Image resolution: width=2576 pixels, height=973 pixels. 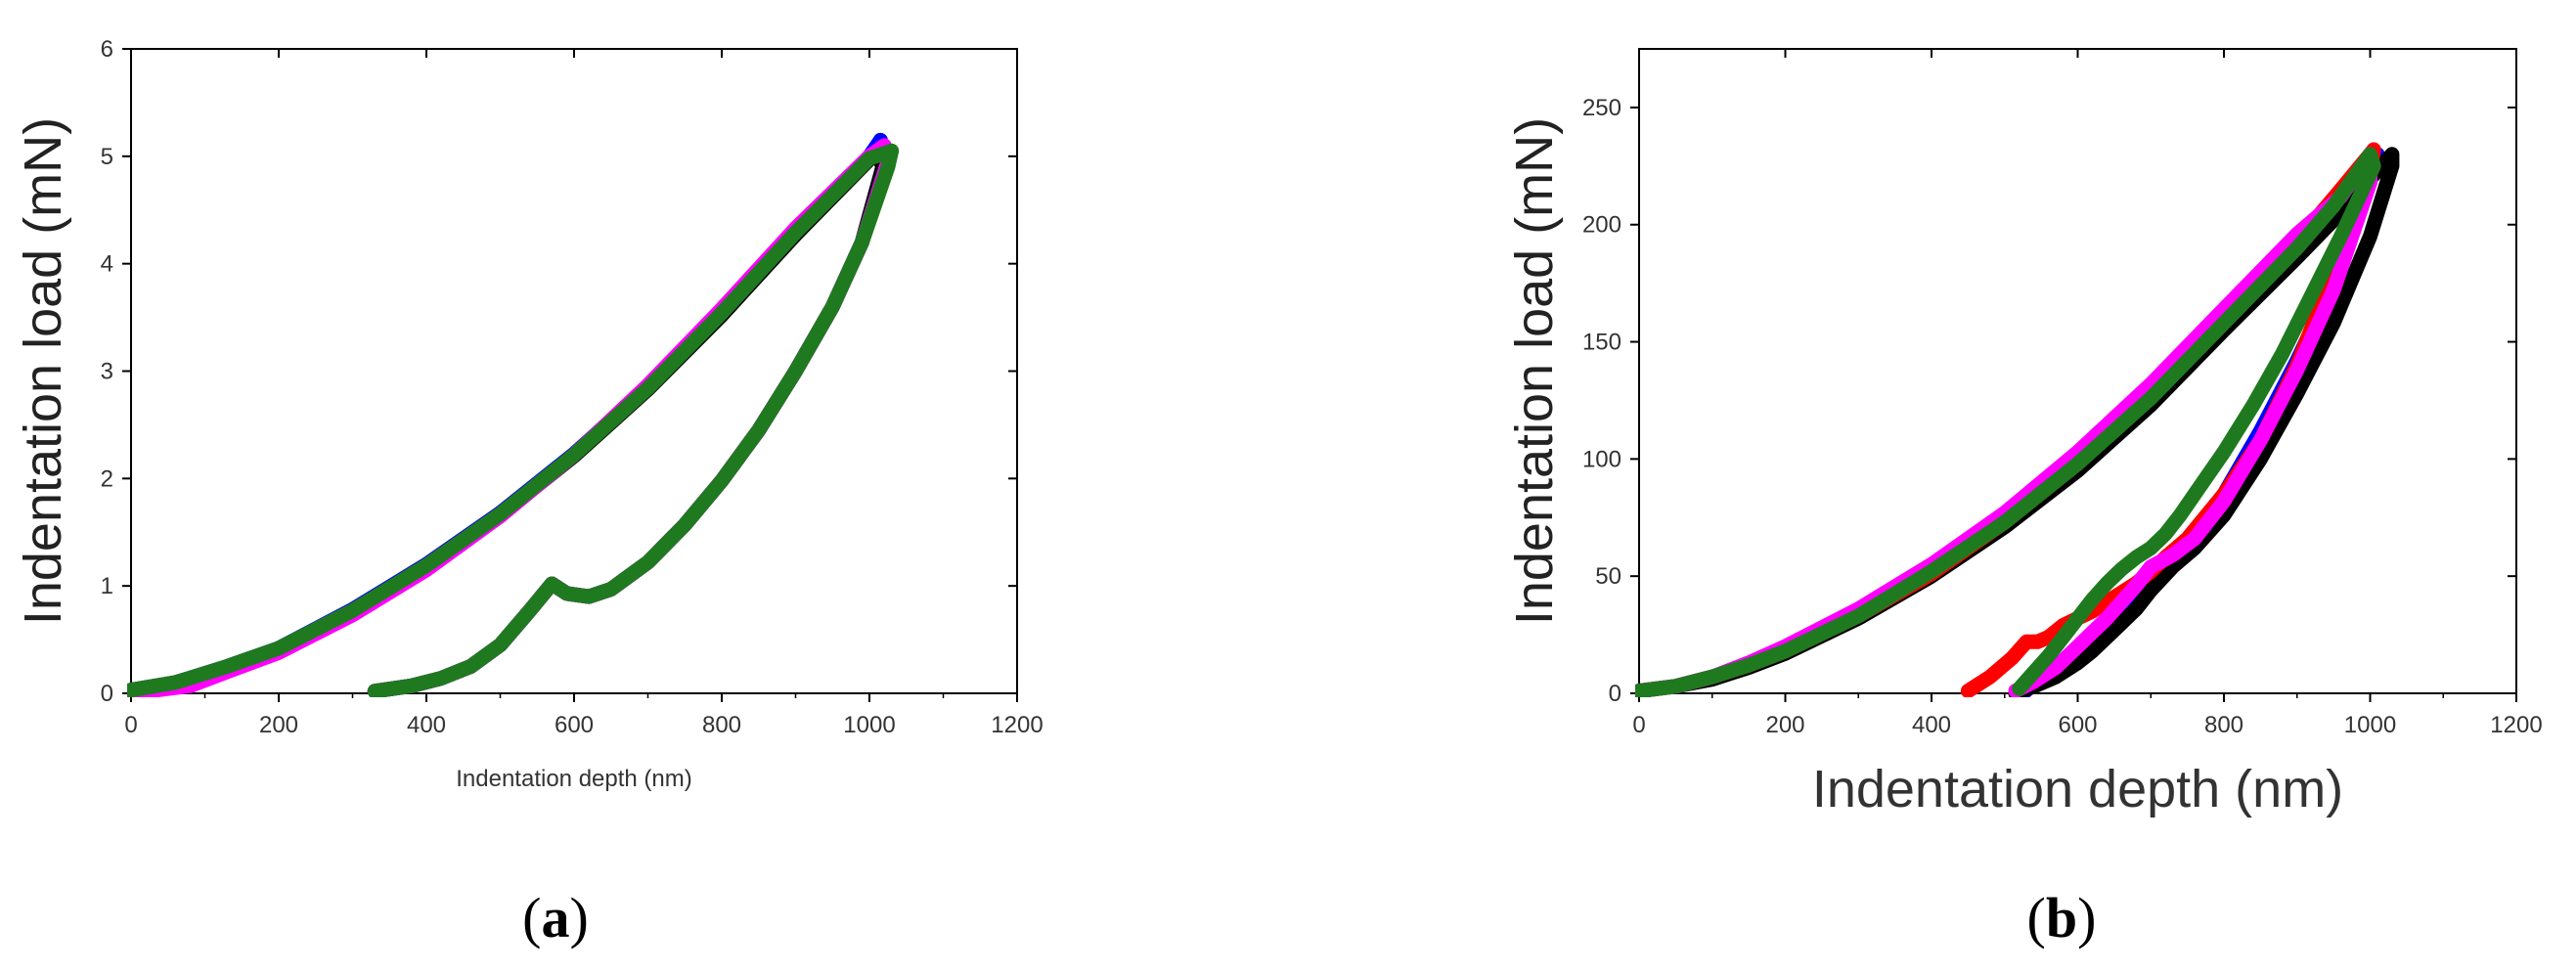 I want to click on series-1-unloading-line, so click(x=2204, y=422).